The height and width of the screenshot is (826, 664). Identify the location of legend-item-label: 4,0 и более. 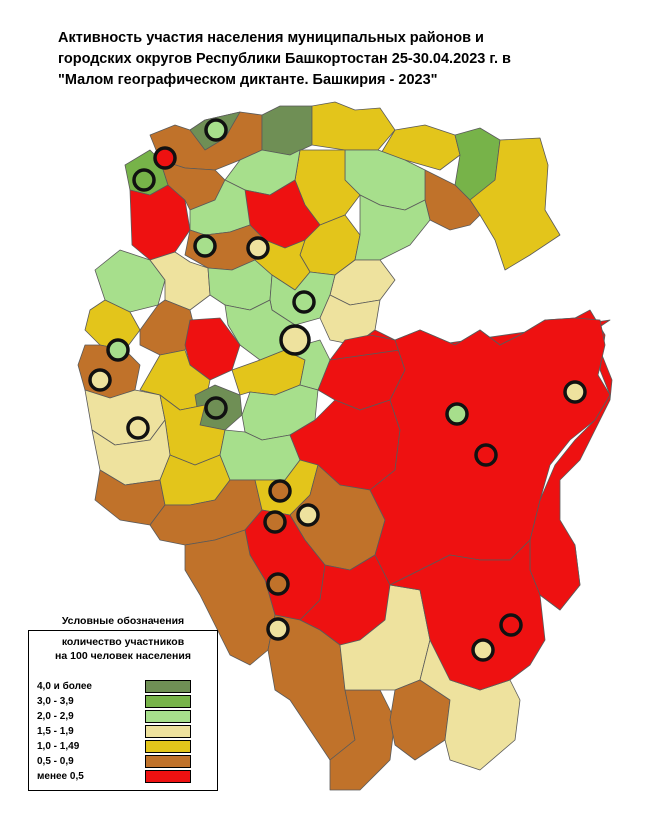
(64, 686).